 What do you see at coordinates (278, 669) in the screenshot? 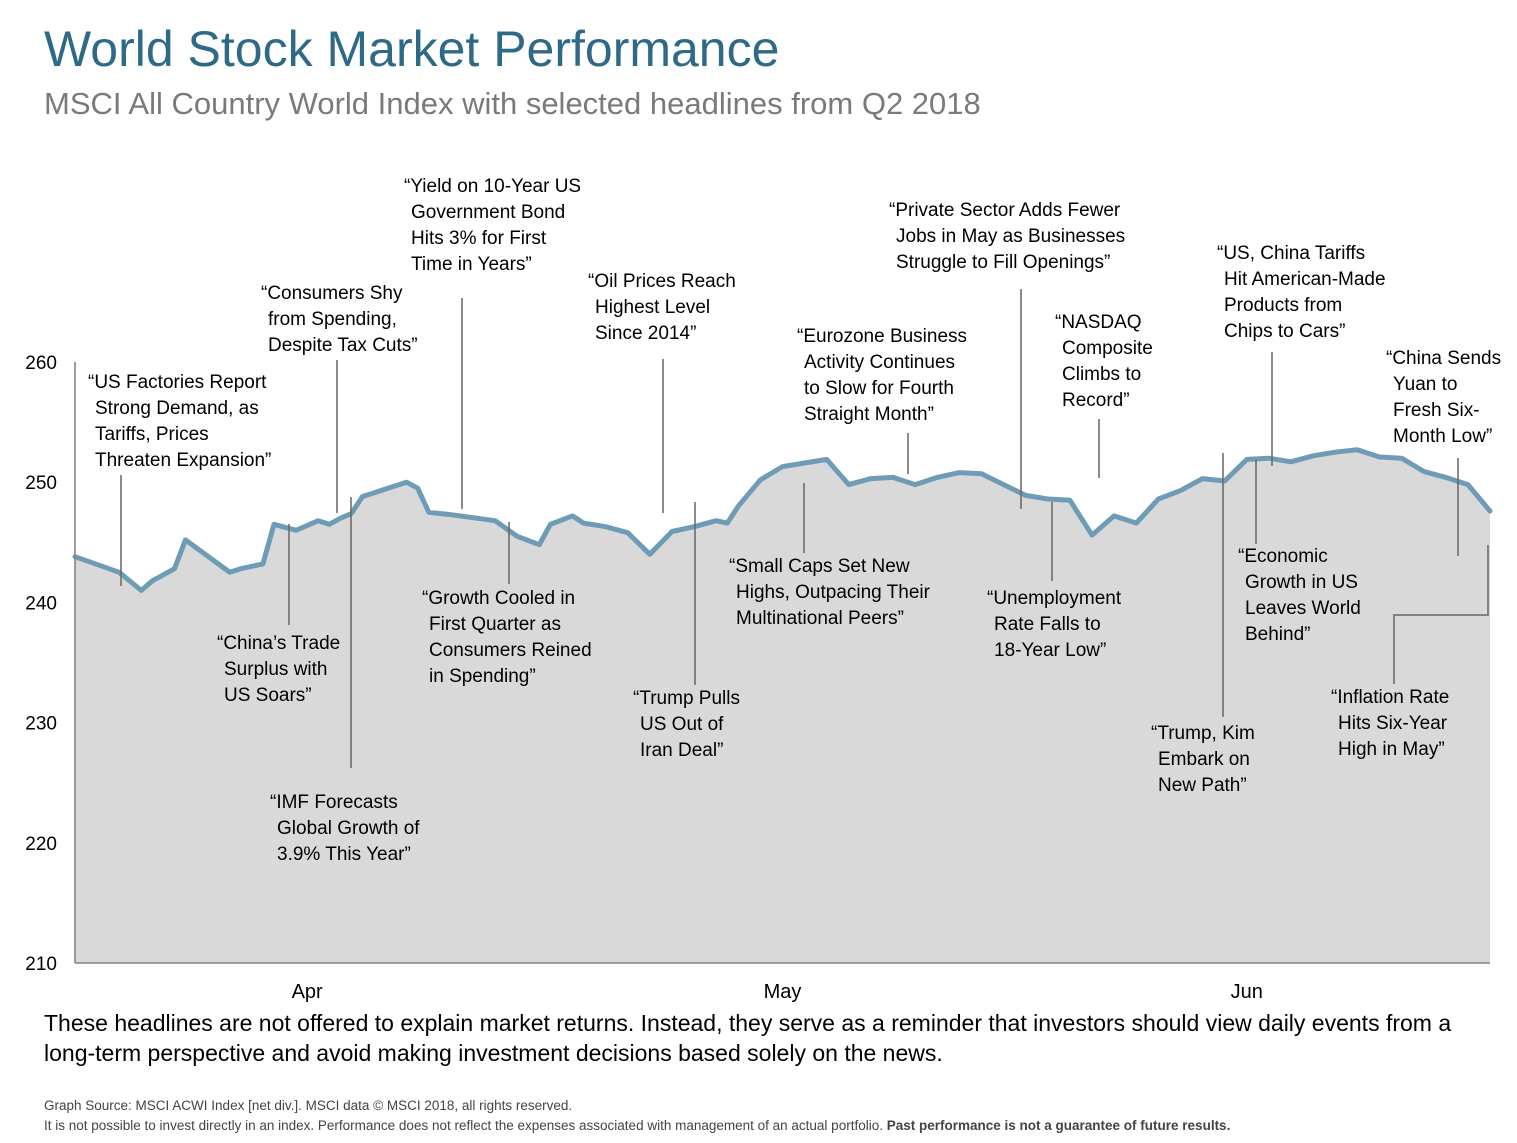
I see `headline-annotation: “China’s Trade Surplus with US Soars”` at bounding box center [278, 669].